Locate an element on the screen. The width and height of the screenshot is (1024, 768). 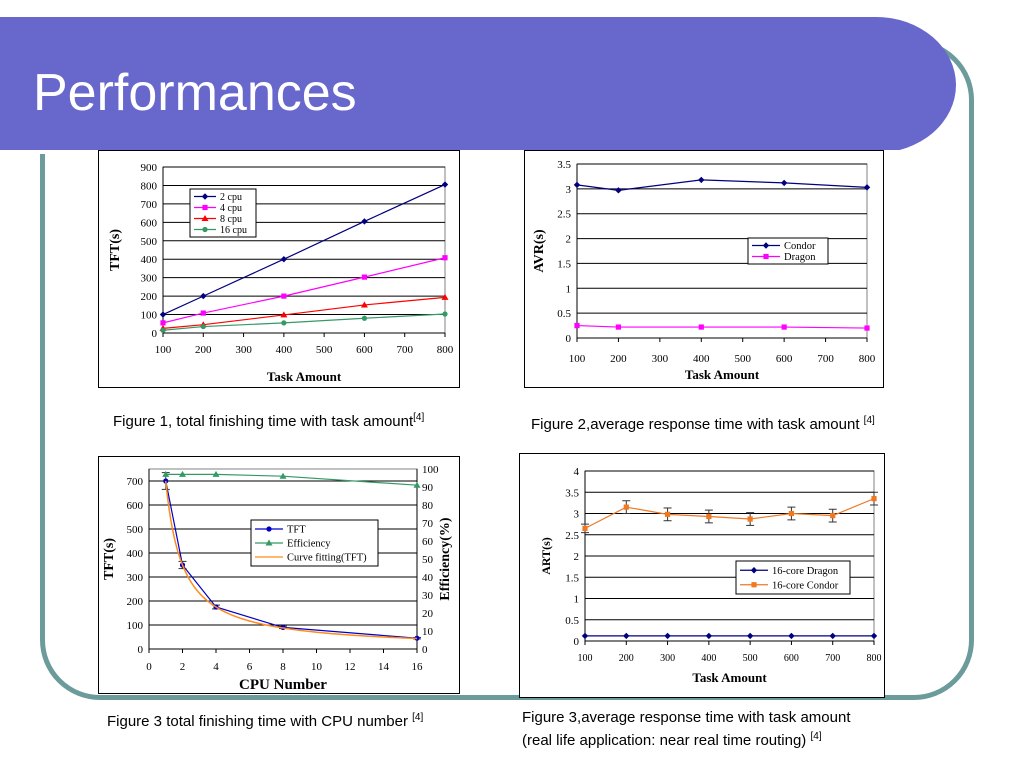
series-16-core-dragon-point is located at coordinates (585, 636).